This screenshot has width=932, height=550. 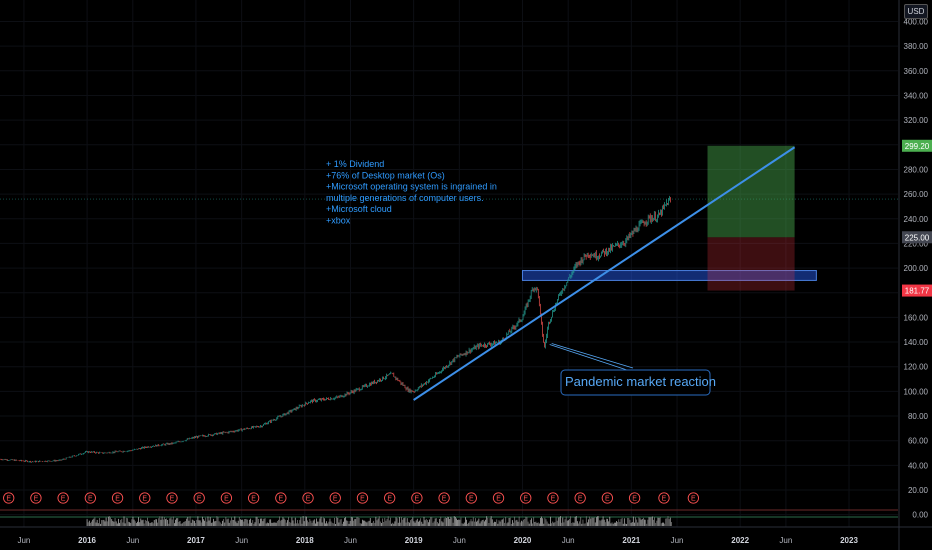 I want to click on time-axis-label: 2021, so click(x=631, y=540).